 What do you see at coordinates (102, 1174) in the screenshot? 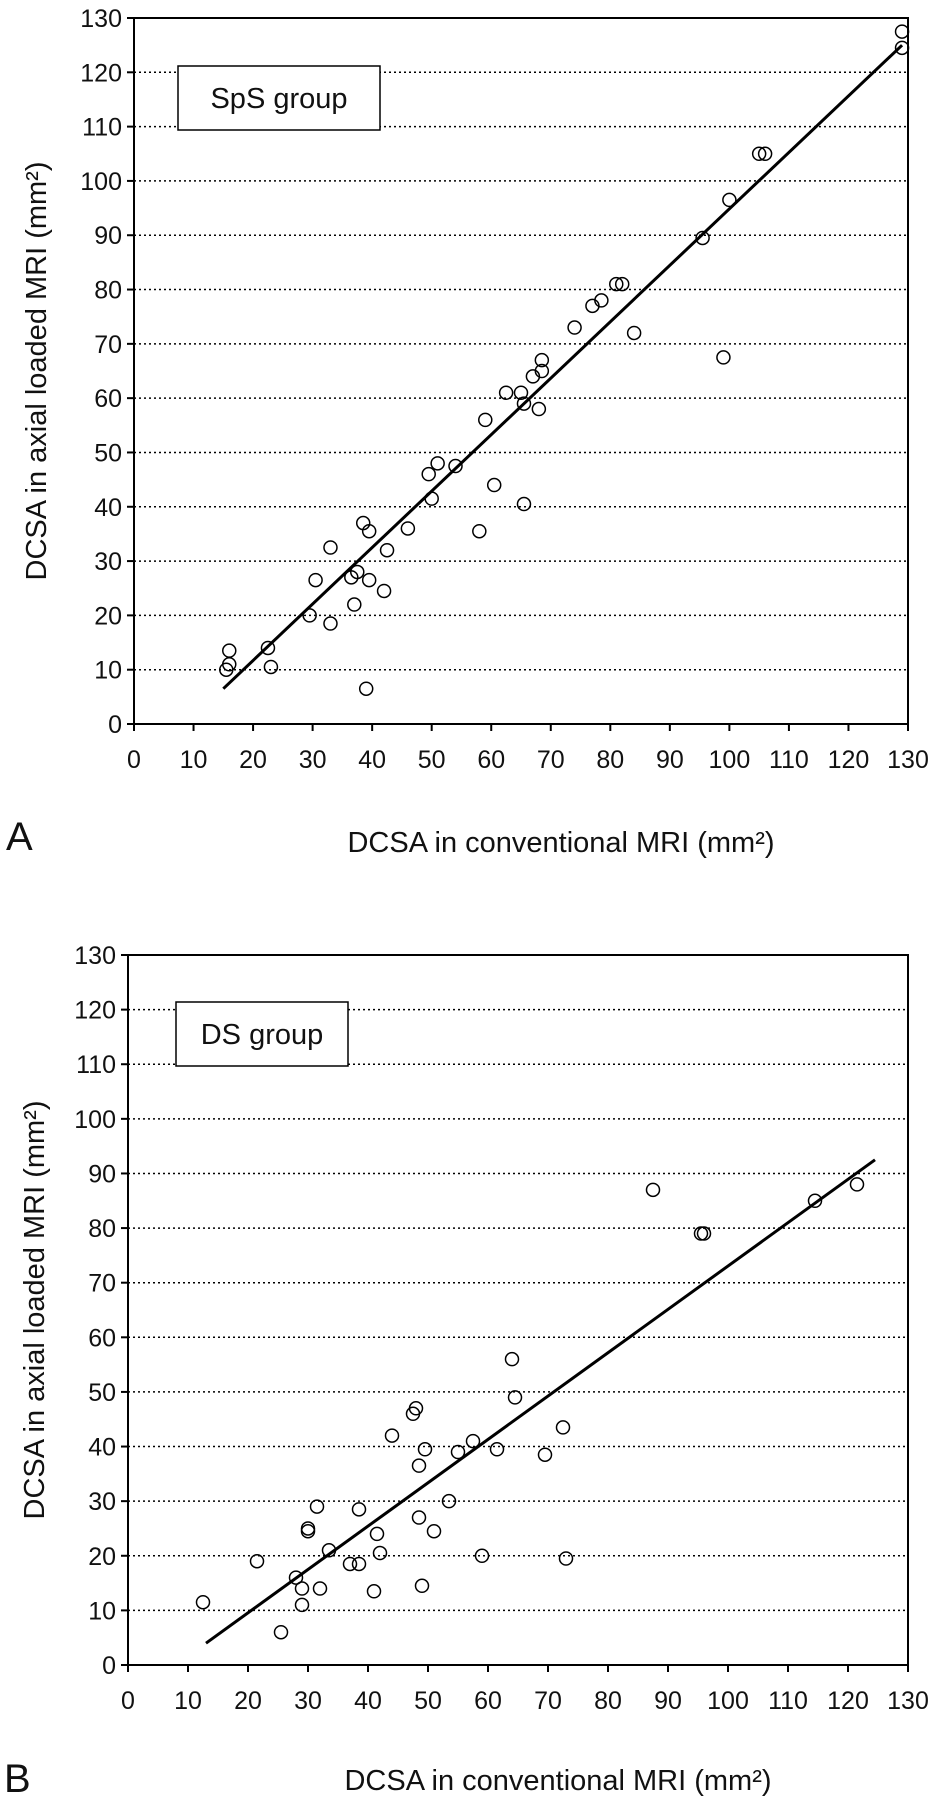
I see `y-tick-label-b: 90` at bounding box center [102, 1174].